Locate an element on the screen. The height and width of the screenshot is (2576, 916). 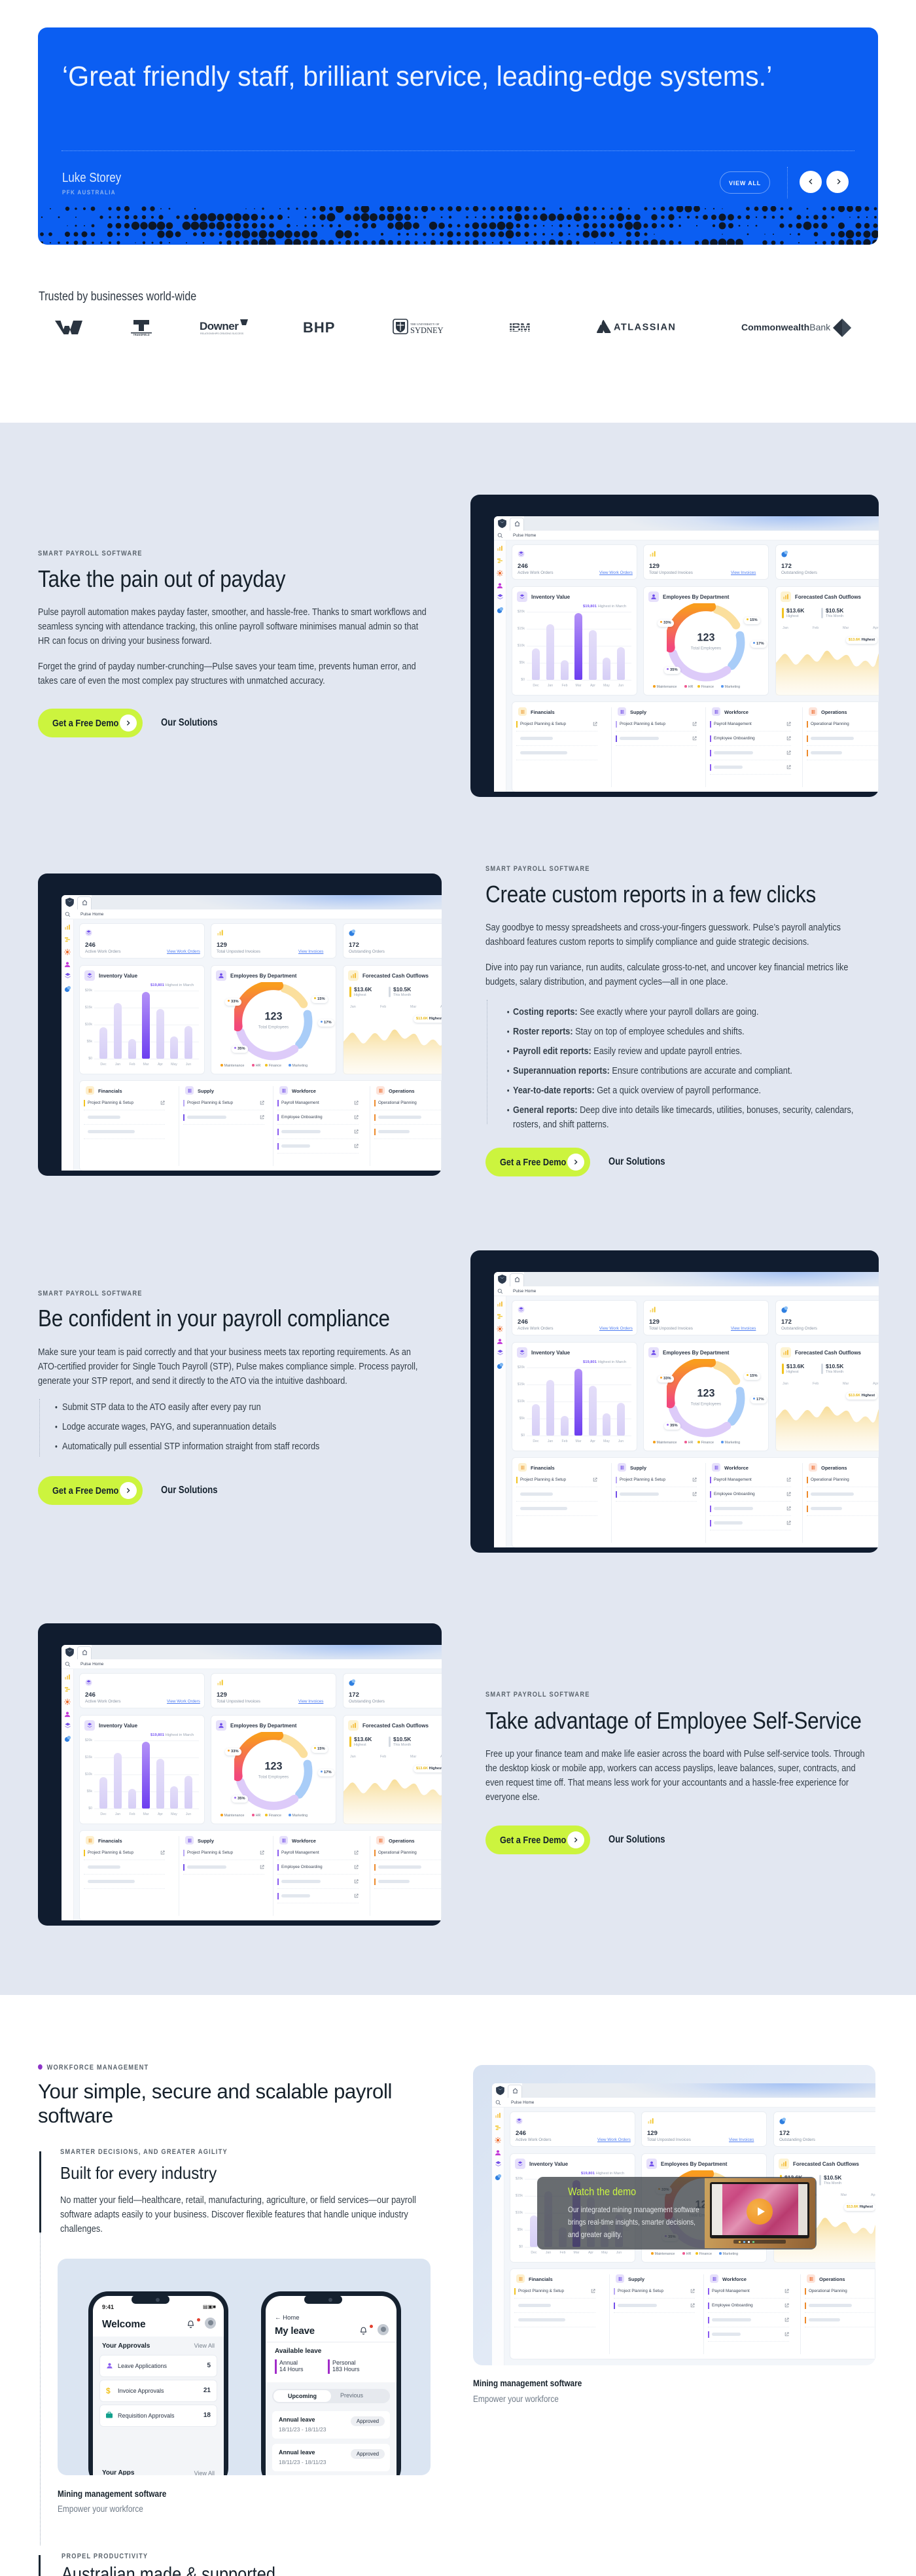
svg-text: Downer is located at coordinates (219, 326).